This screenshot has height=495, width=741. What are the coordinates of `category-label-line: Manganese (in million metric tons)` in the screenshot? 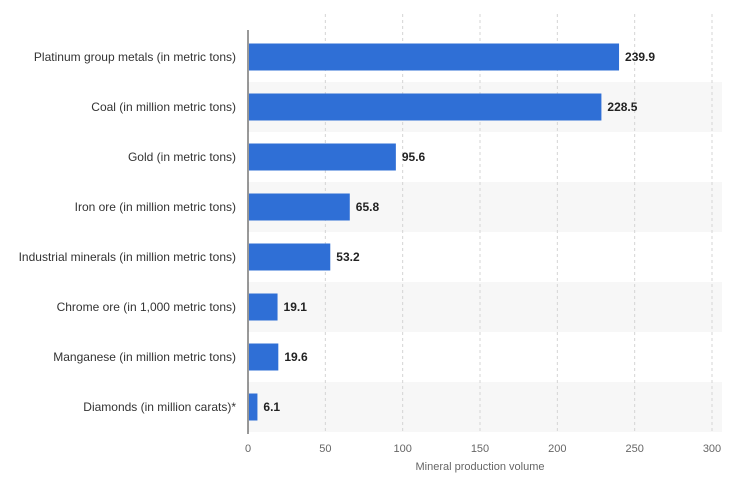 It's located at (144, 357).